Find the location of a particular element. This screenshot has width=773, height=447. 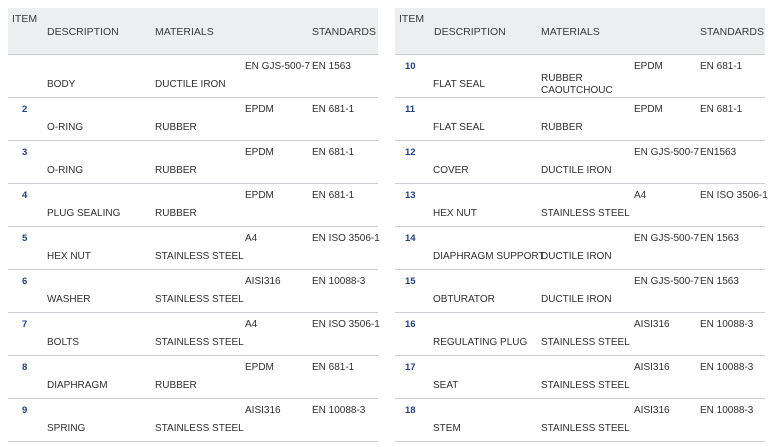

description-cell: STEM is located at coordinates (447, 428).